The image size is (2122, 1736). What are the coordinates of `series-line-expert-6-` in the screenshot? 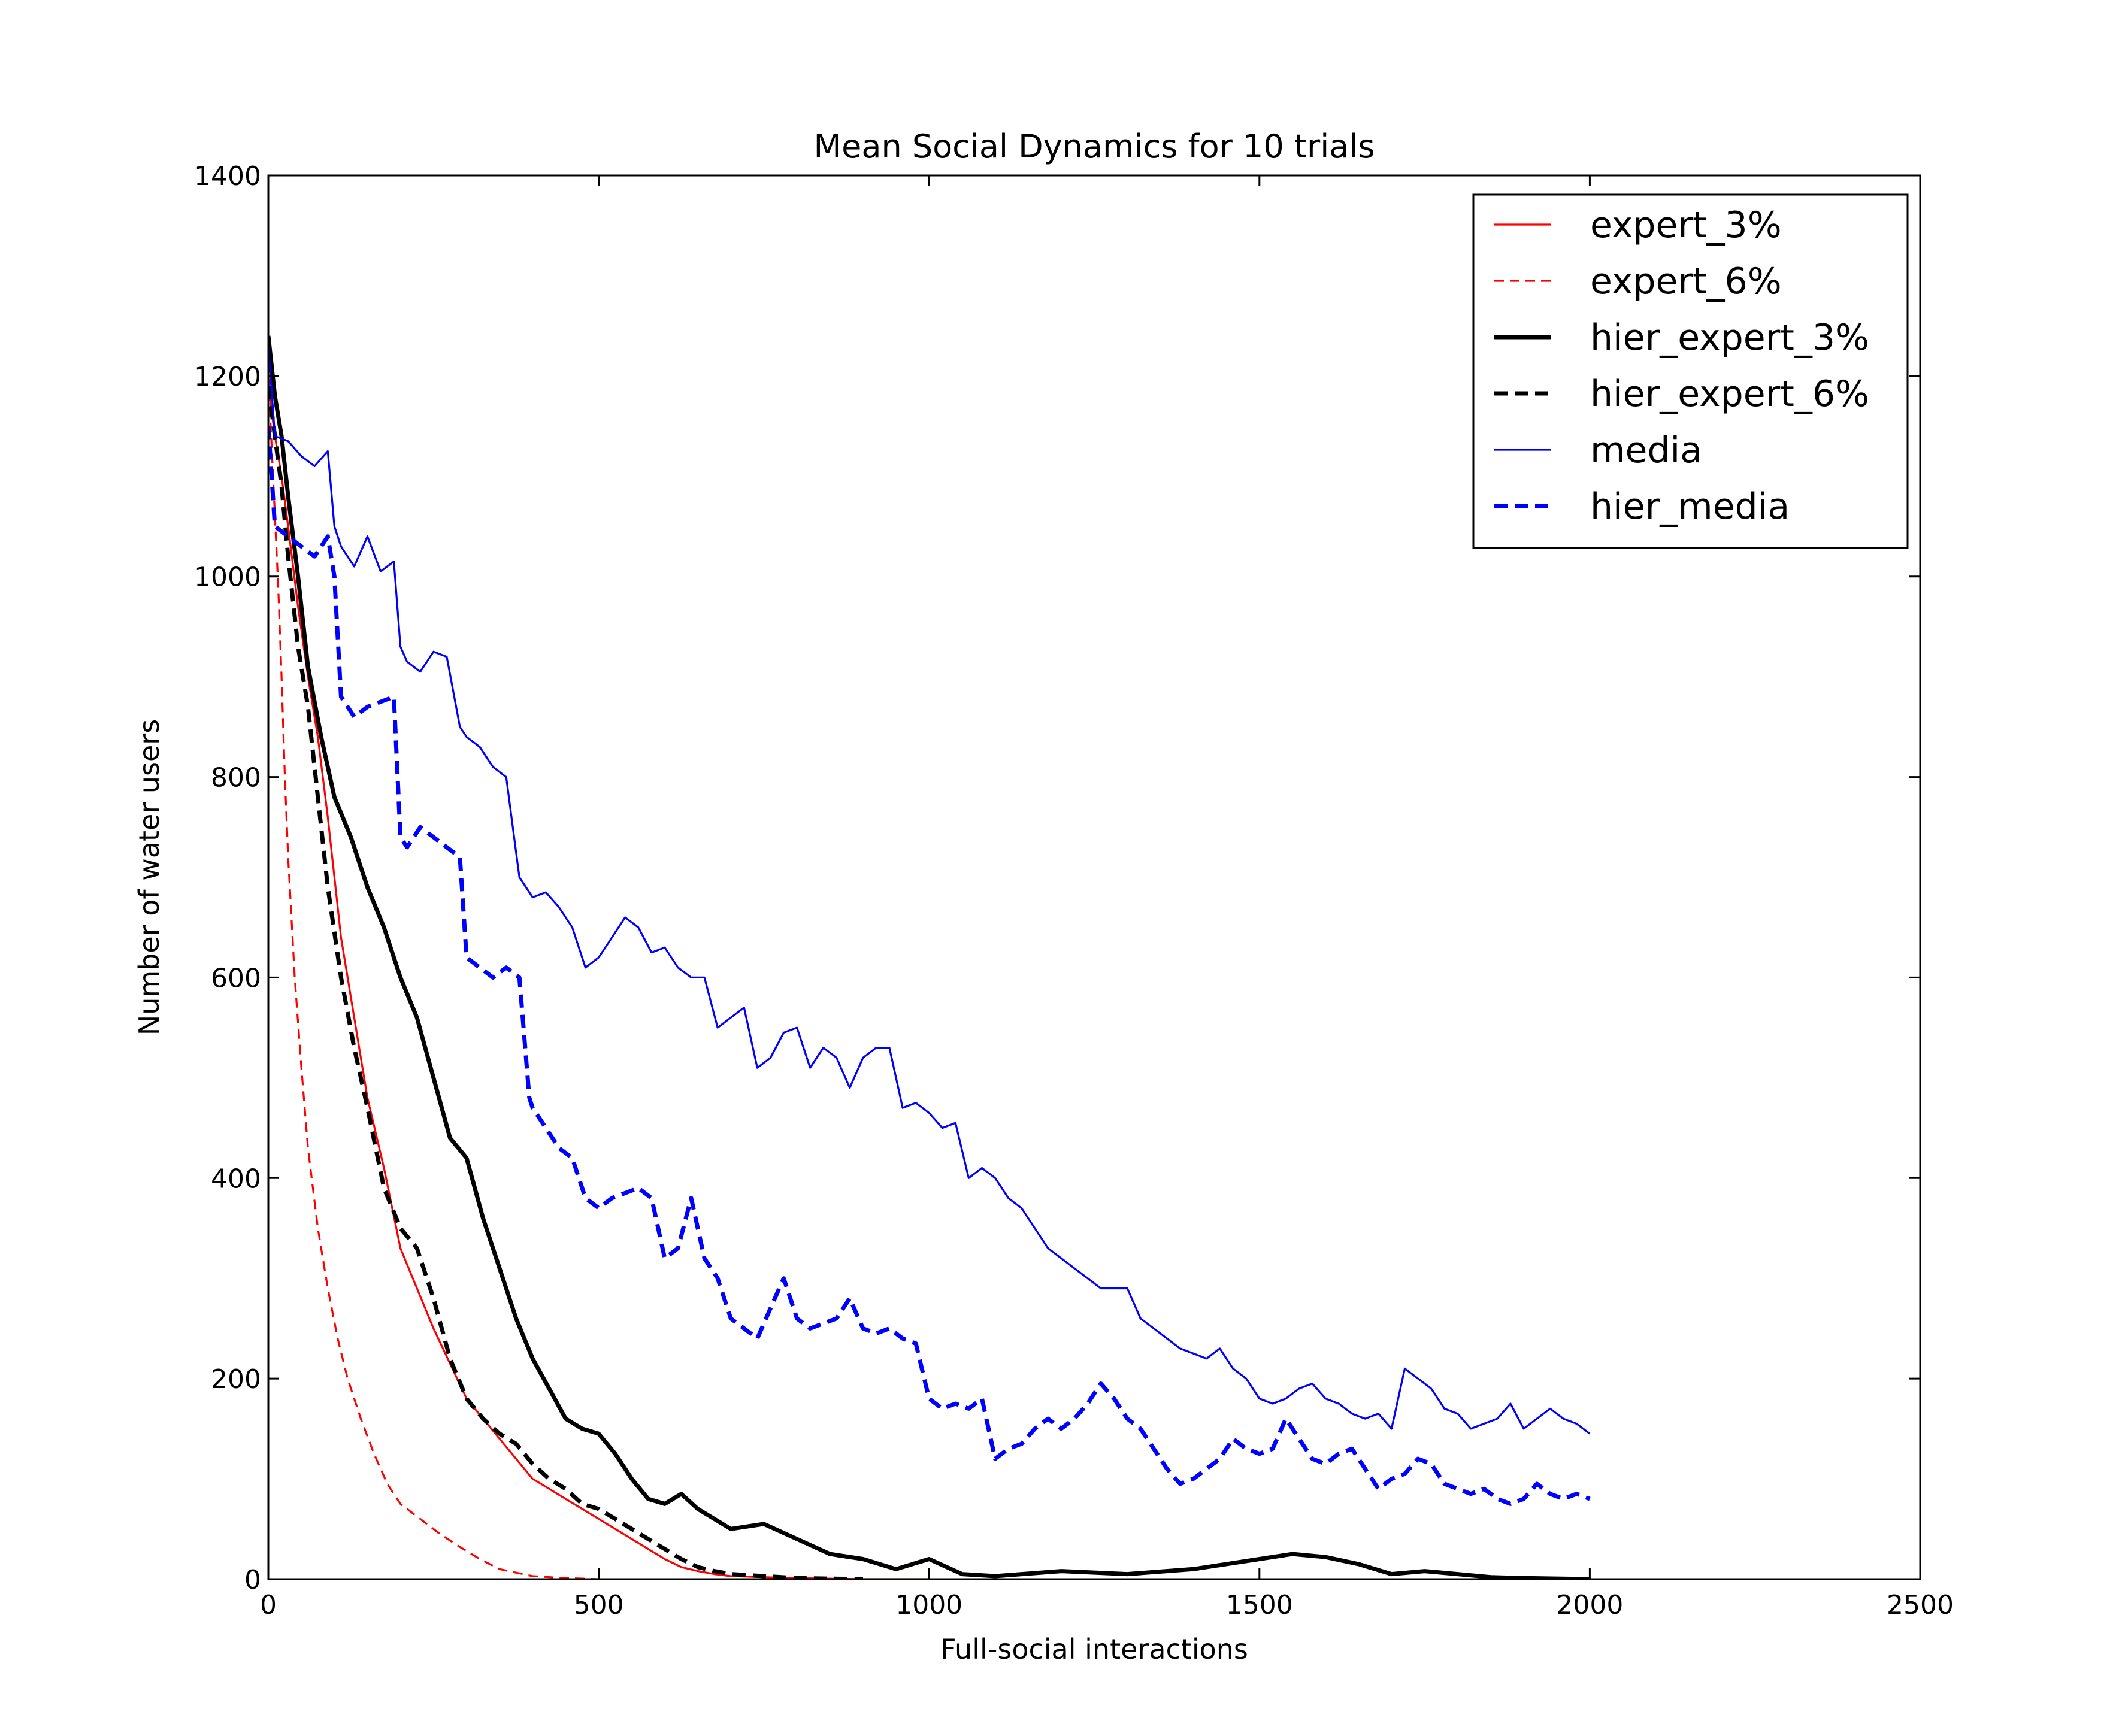 It's located at (434, 977).